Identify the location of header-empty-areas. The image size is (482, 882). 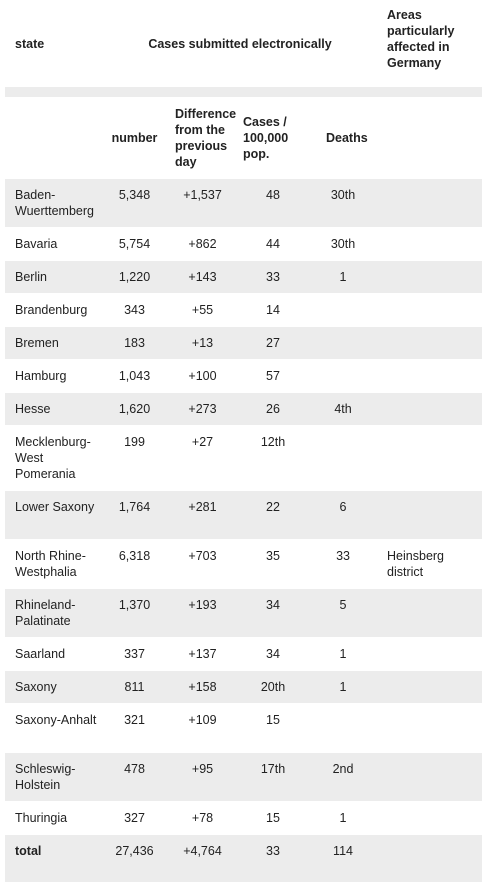
(430, 138).